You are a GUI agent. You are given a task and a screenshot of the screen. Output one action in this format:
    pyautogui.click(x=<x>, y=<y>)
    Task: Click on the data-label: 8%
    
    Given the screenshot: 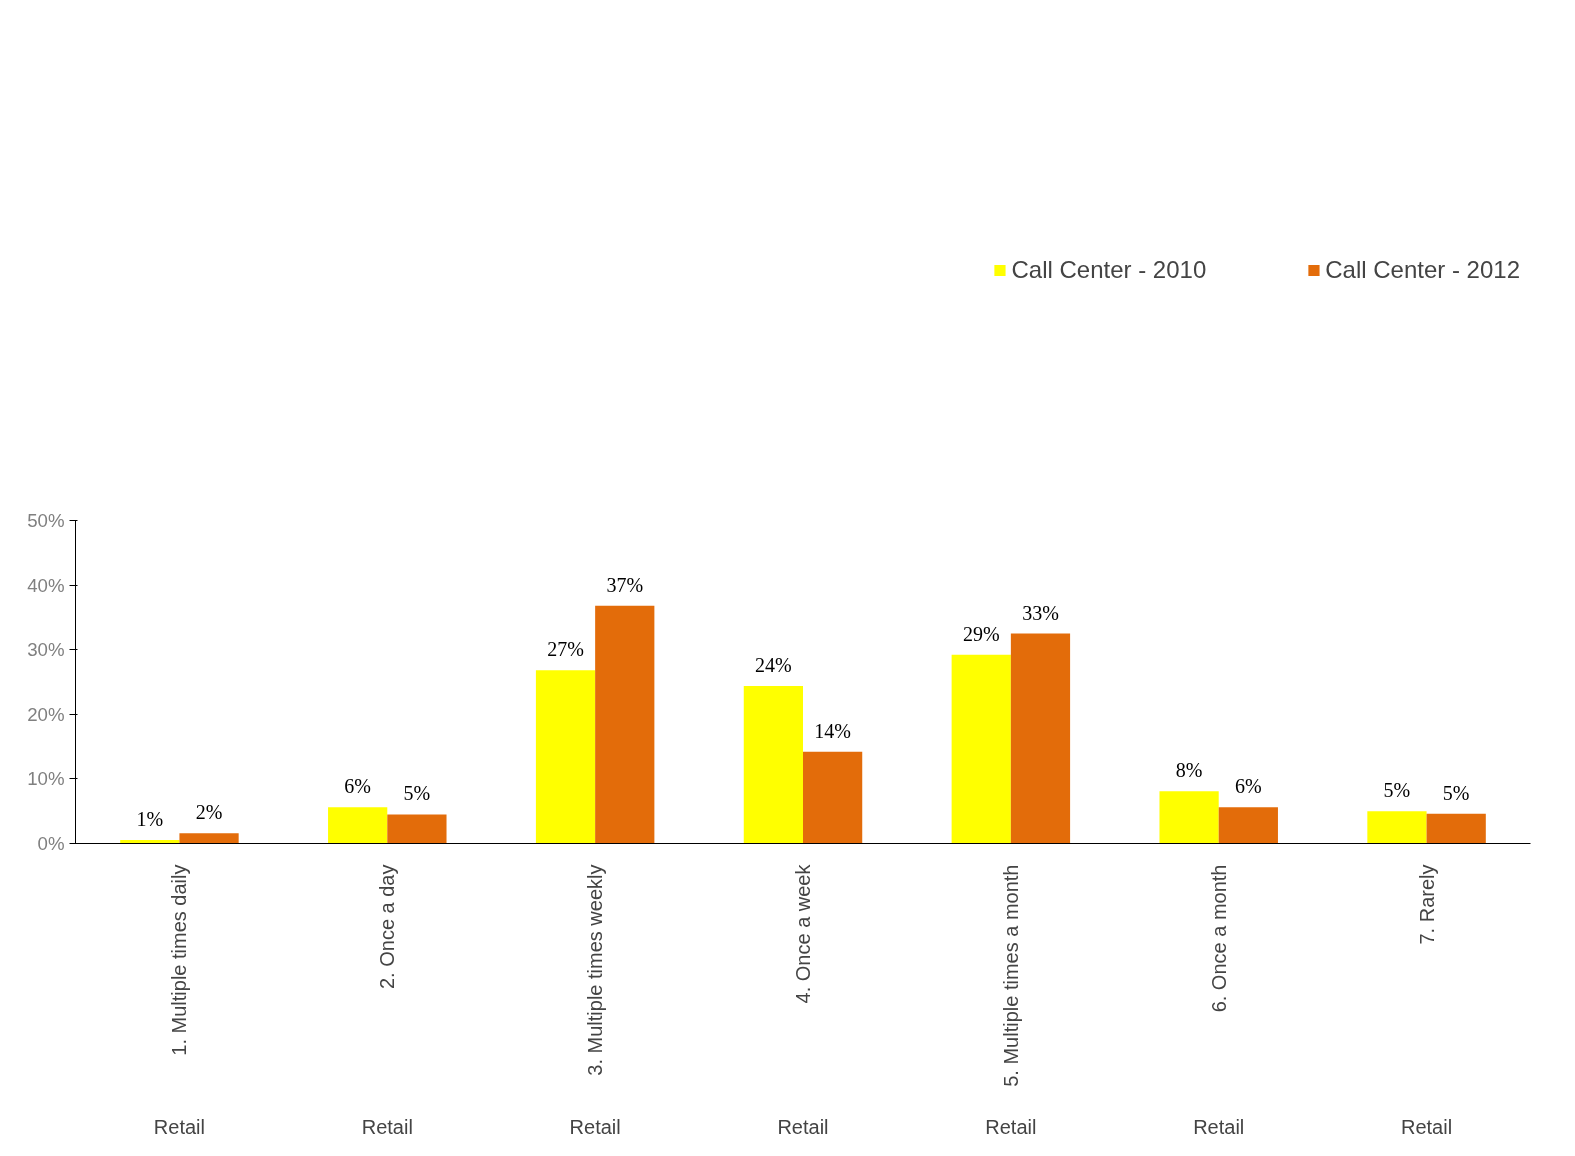 What is the action you would take?
    pyautogui.click(x=1189, y=770)
    